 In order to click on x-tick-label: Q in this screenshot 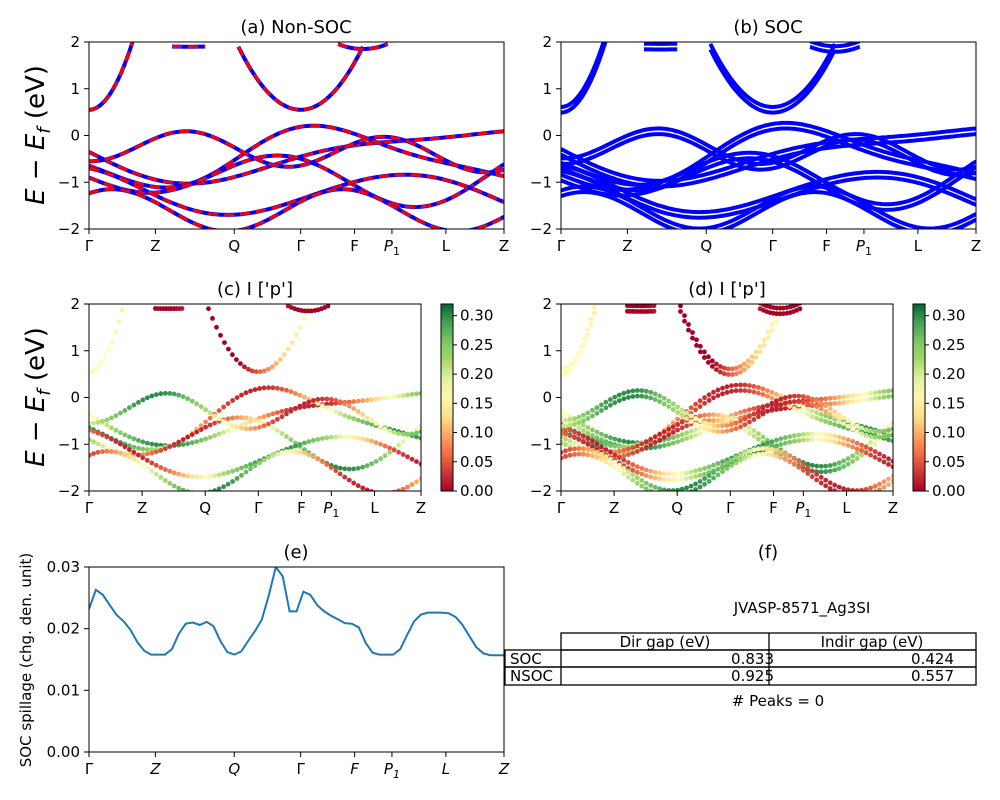, I will do `click(205, 508)`.